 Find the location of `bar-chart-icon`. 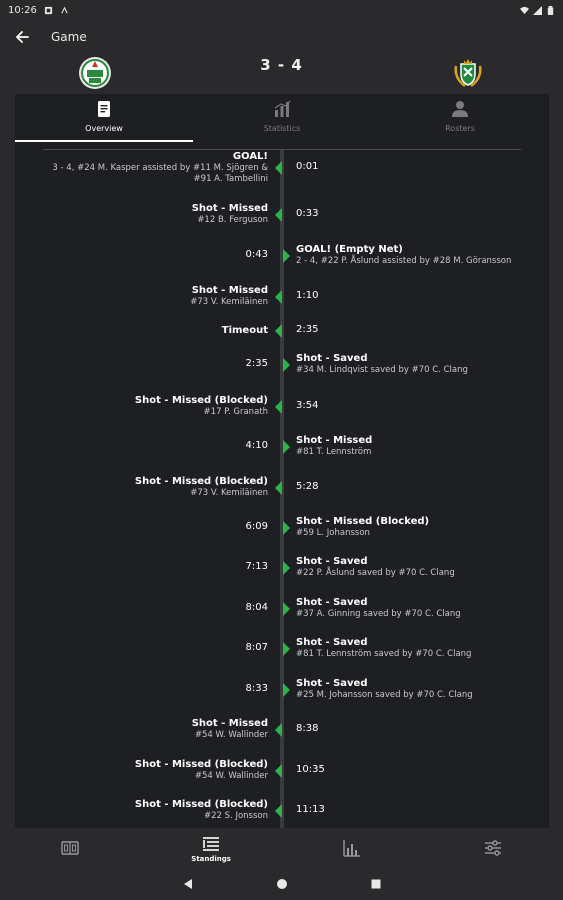

bar-chart-icon is located at coordinates (351, 848).